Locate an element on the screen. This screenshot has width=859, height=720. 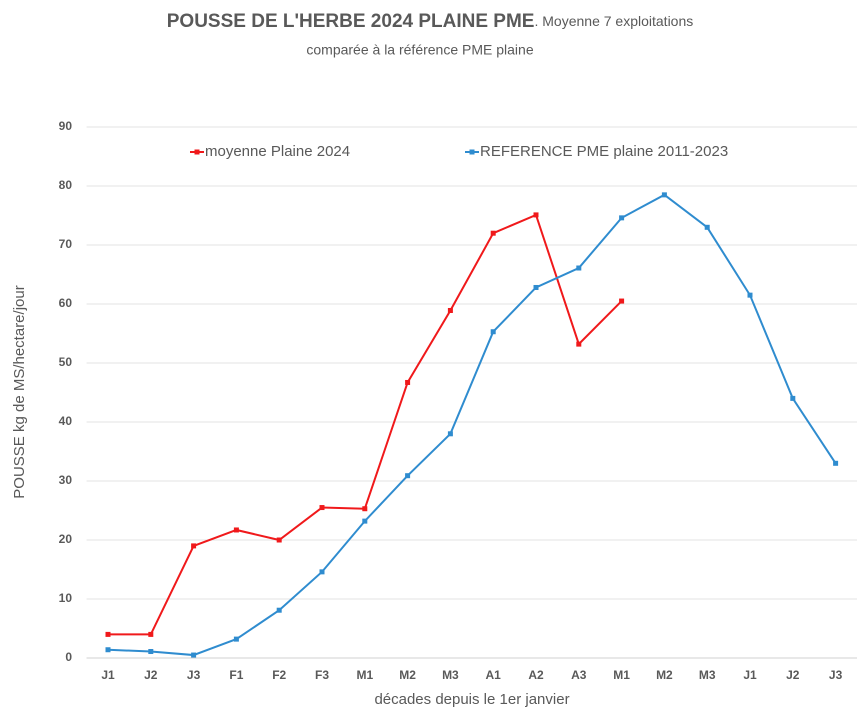
y-tick-label: 60 is located at coordinates (66, 303).